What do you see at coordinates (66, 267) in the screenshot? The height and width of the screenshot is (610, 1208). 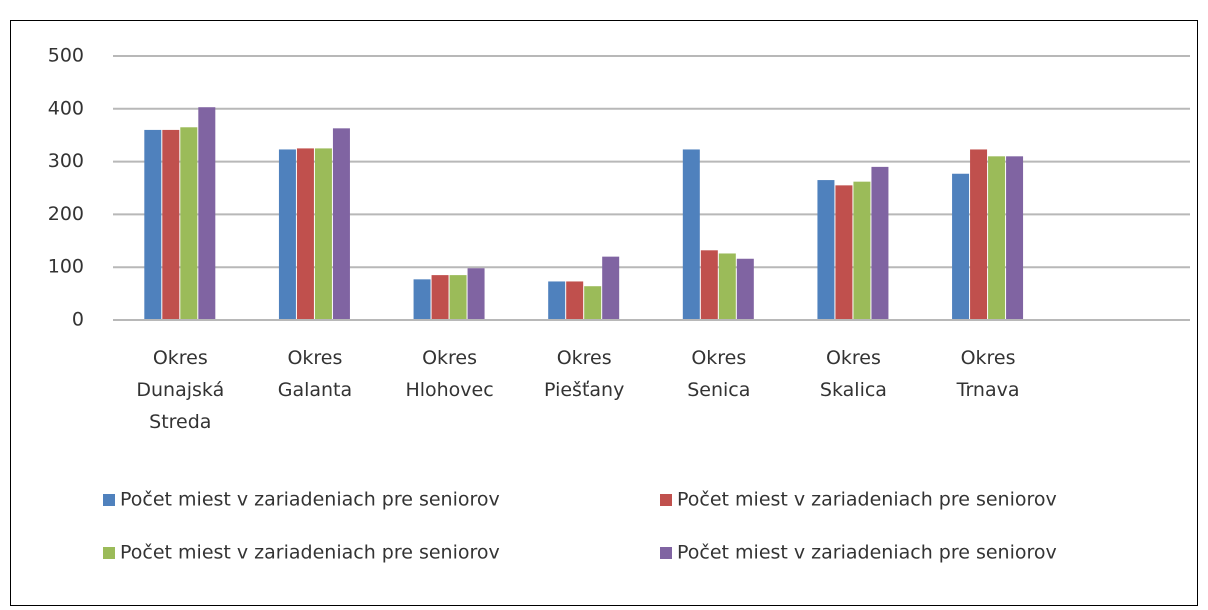 I see `y-tick-label: 100` at bounding box center [66, 267].